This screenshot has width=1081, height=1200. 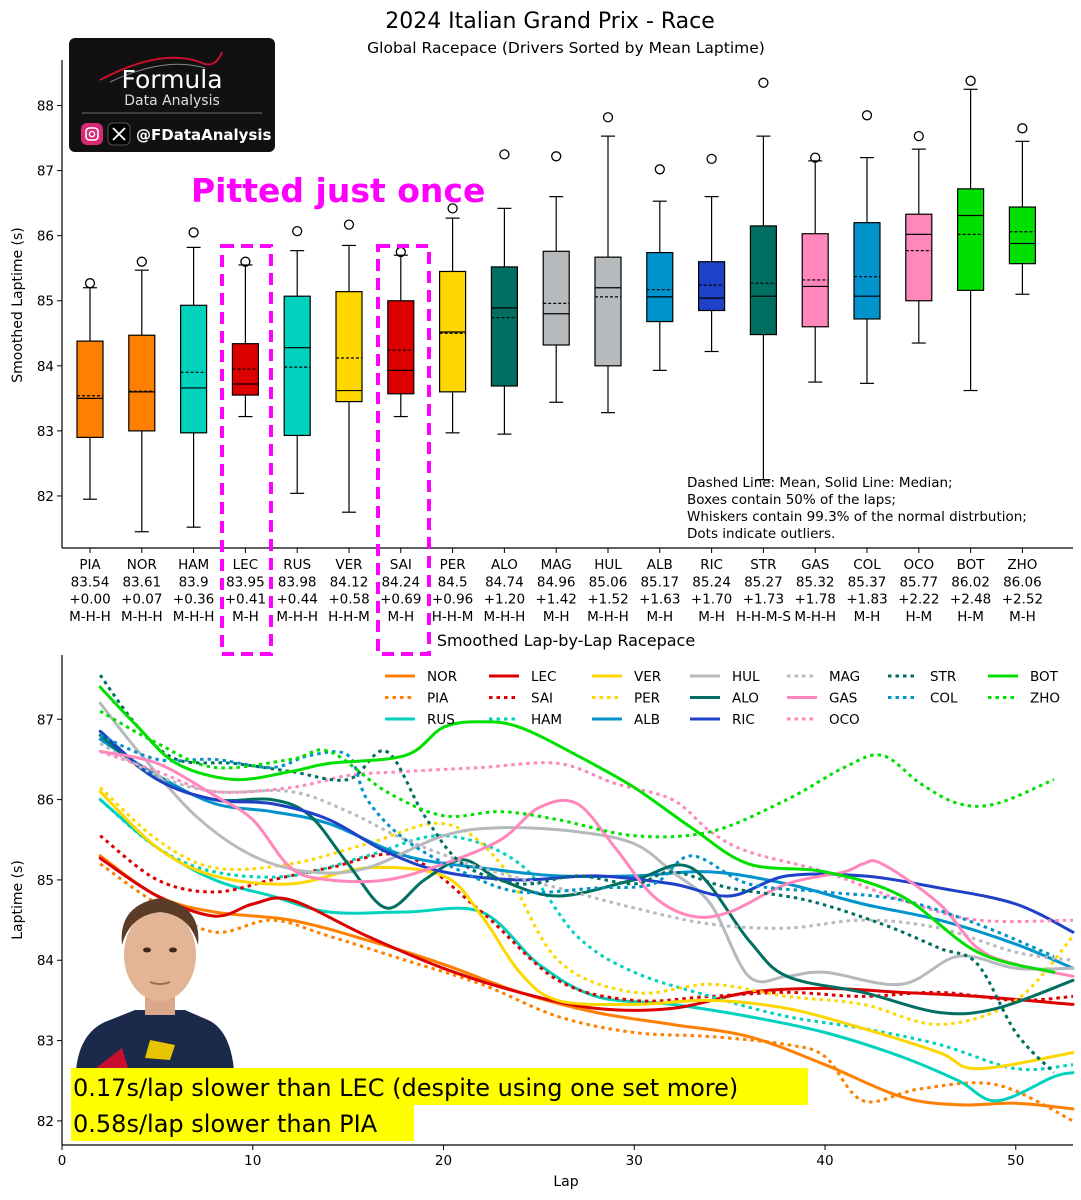 What do you see at coordinates (970, 617) in the screenshot?
I see `driver-strategy: H-M` at bounding box center [970, 617].